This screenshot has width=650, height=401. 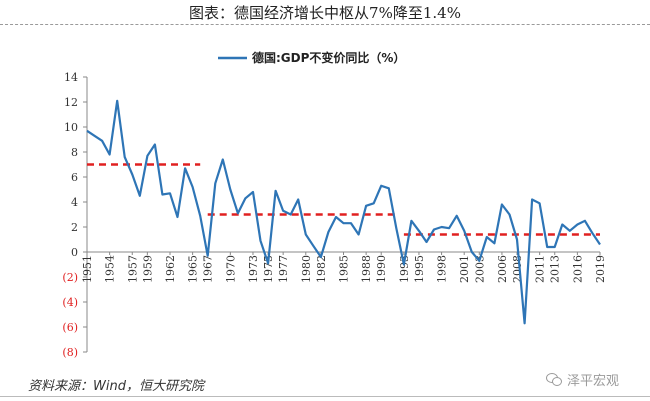 What do you see at coordinates (116, 386) in the screenshot?
I see `source-note: 资料来源：Wind，恒大研究院` at bounding box center [116, 386].